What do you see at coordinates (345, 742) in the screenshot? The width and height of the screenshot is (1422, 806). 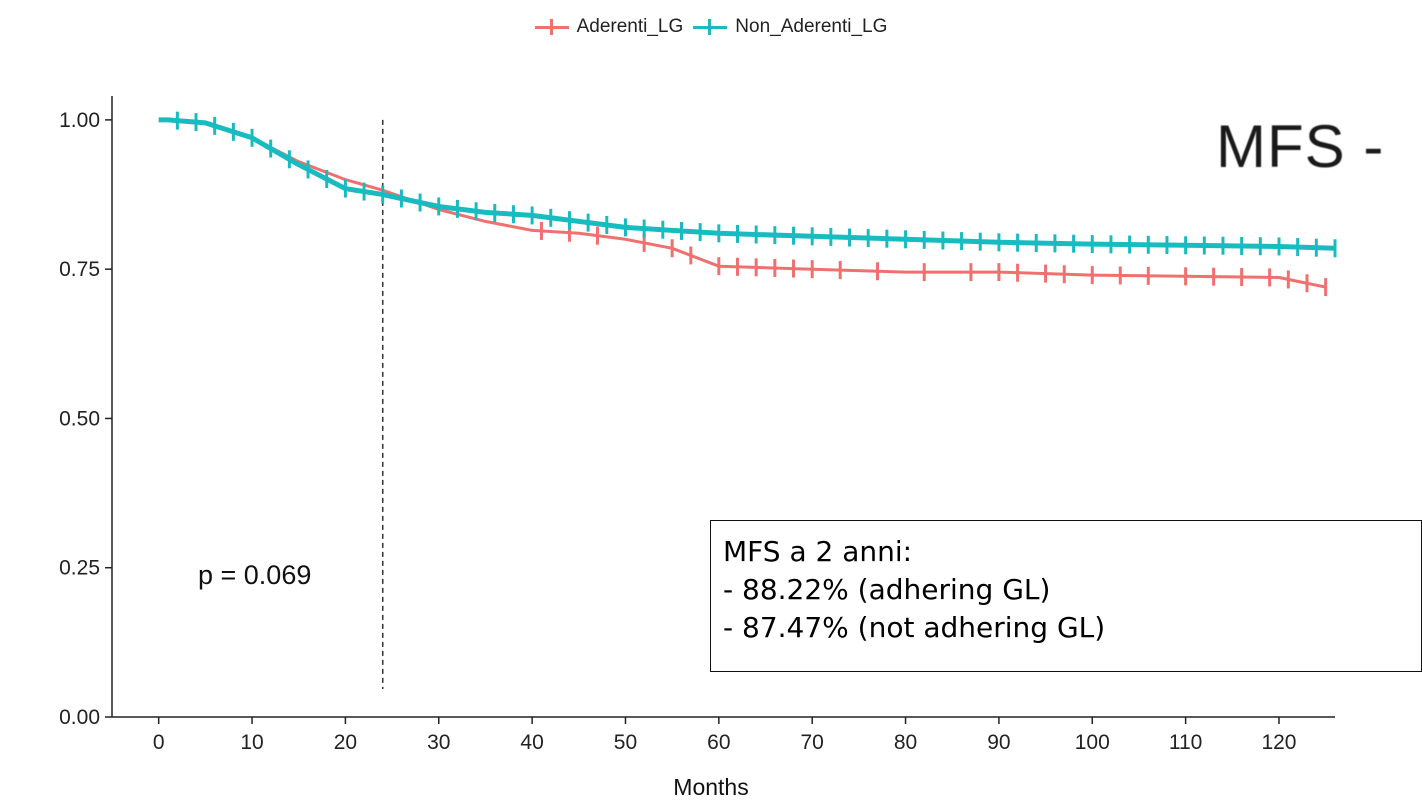 I see `x-tick-label: 20` at bounding box center [345, 742].